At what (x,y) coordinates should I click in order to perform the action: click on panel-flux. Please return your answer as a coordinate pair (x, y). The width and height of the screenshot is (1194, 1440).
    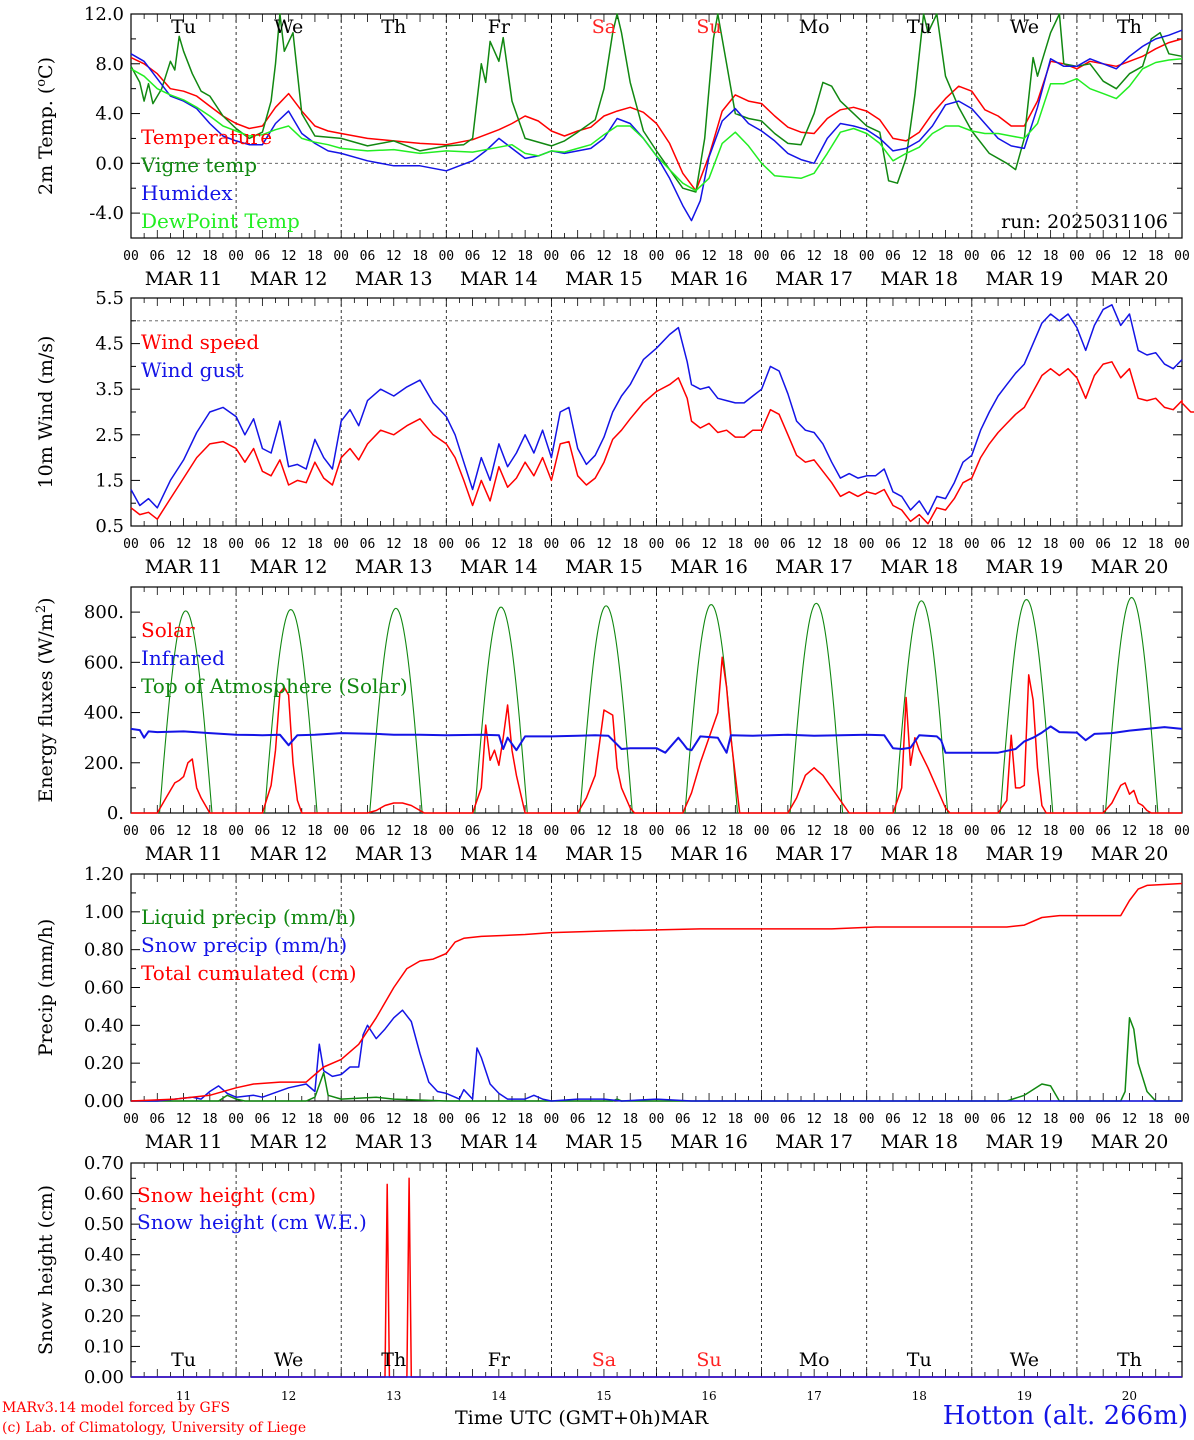
    Looking at the image, I should click on (656, 700).